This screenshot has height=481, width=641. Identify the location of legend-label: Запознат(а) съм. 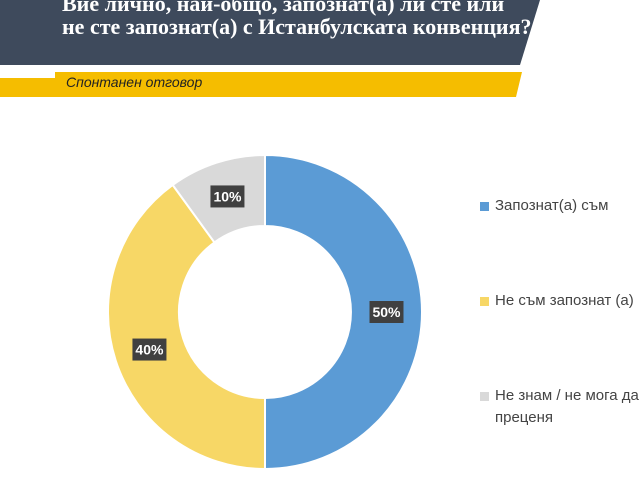
(552, 205).